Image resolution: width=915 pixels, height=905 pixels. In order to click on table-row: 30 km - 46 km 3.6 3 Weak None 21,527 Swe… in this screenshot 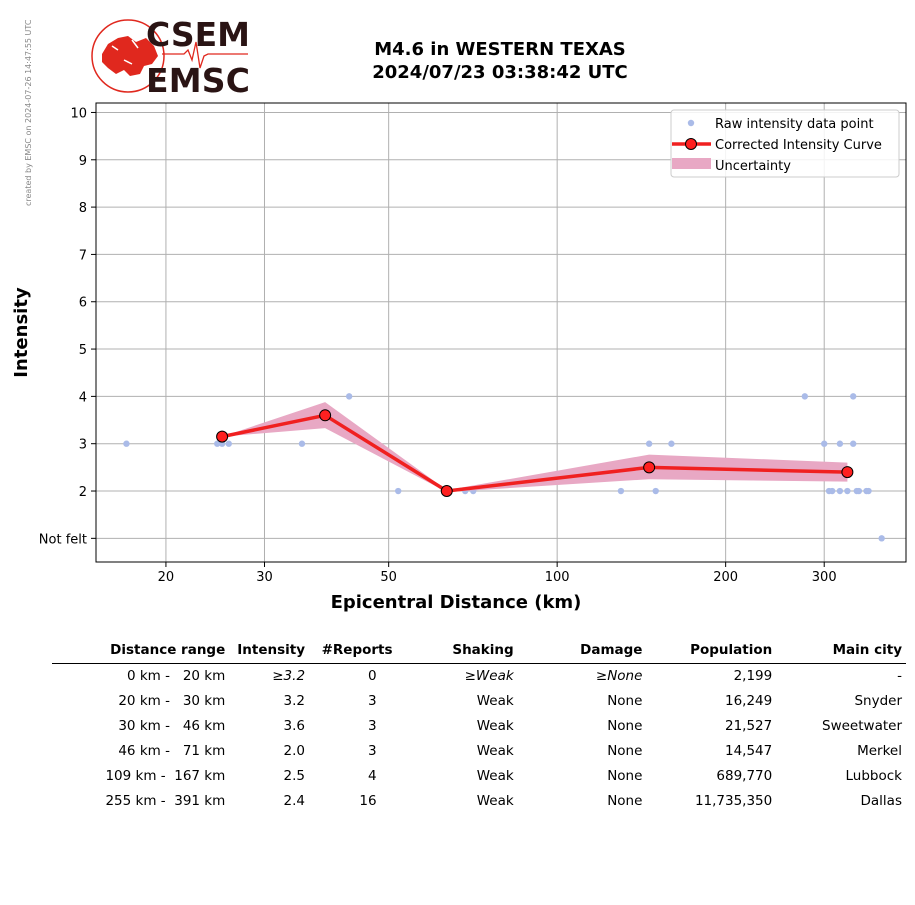, I will do `click(479, 726)`.